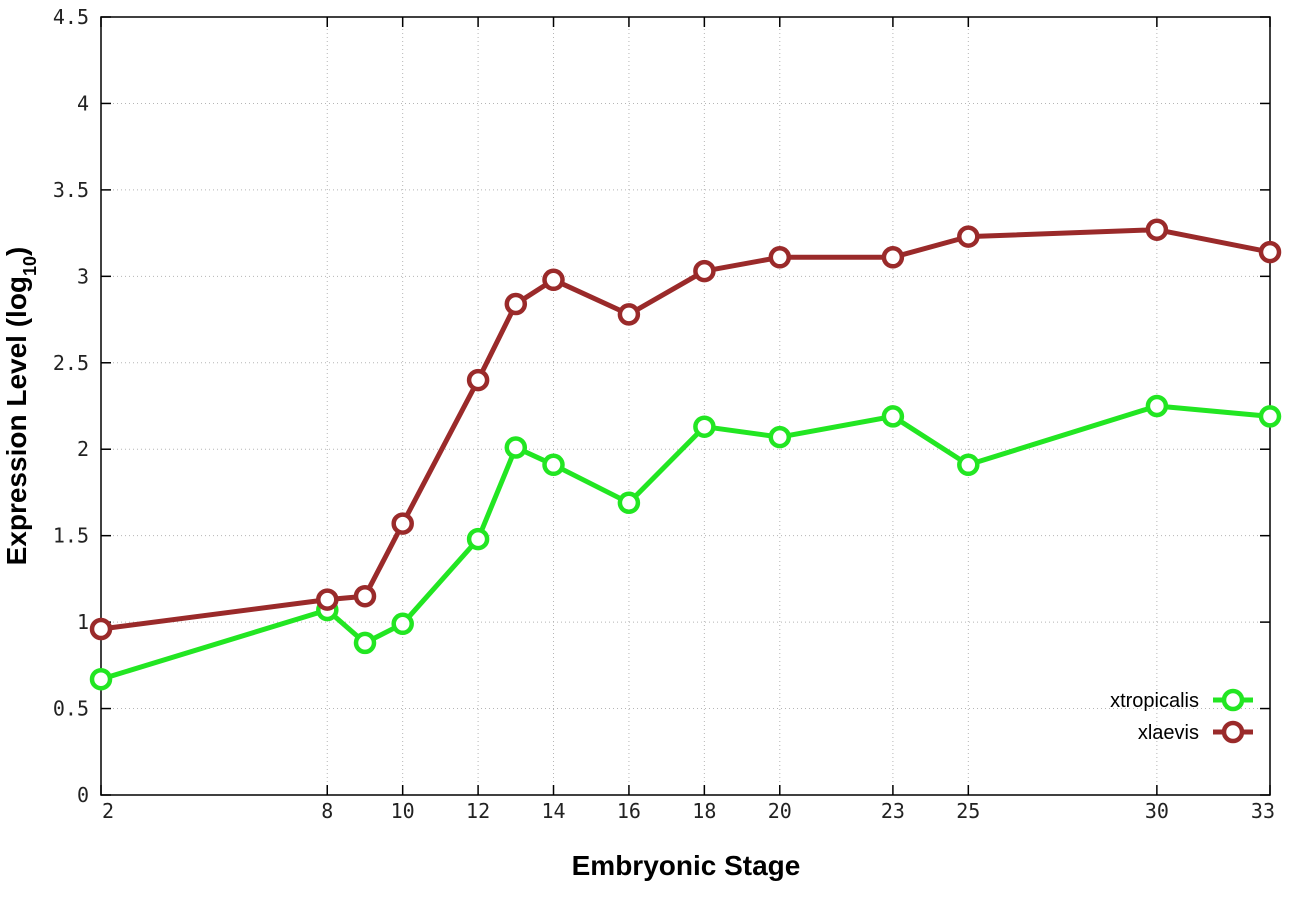 Image resolution: width=1296 pixels, height=907 pixels. I want to click on y-tick-label: 1, so click(83, 622).